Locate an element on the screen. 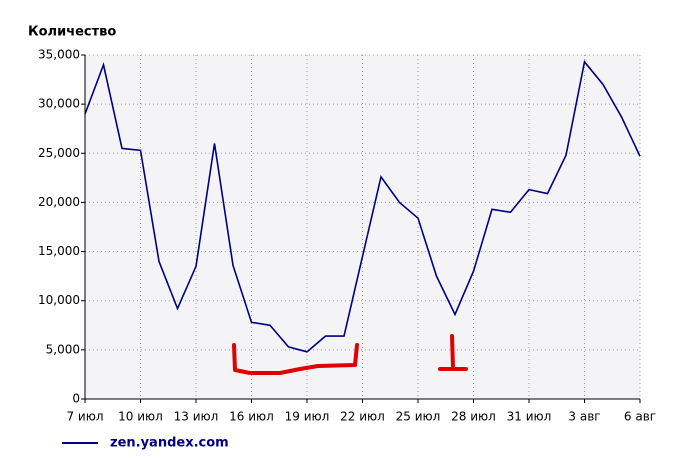  x-tick-label: 28 июл is located at coordinates (473, 417).